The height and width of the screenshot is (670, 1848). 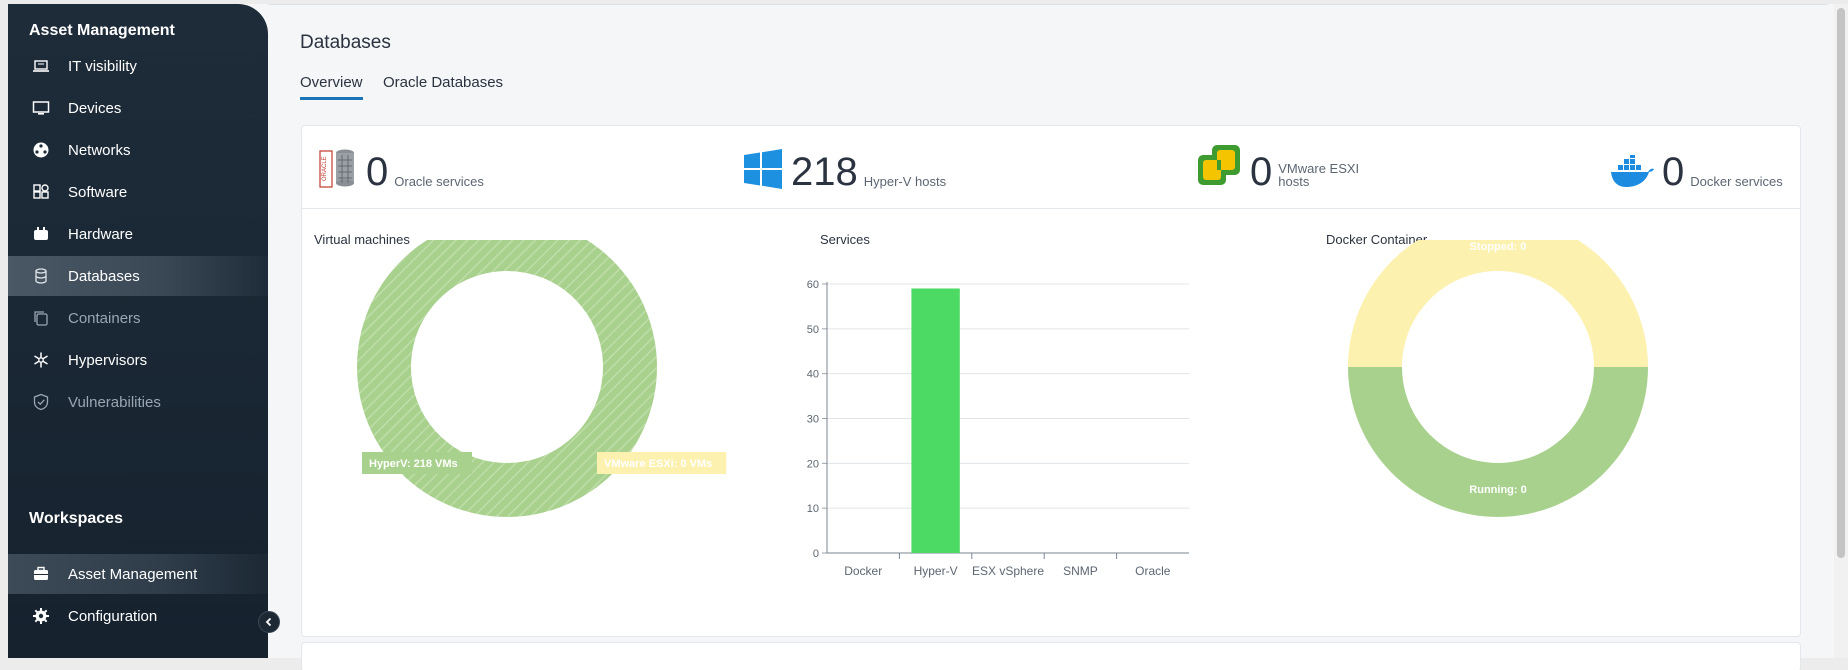 I want to click on sidebar-item-vulnerabilities: Vulnerabilities, so click(x=138, y=402).